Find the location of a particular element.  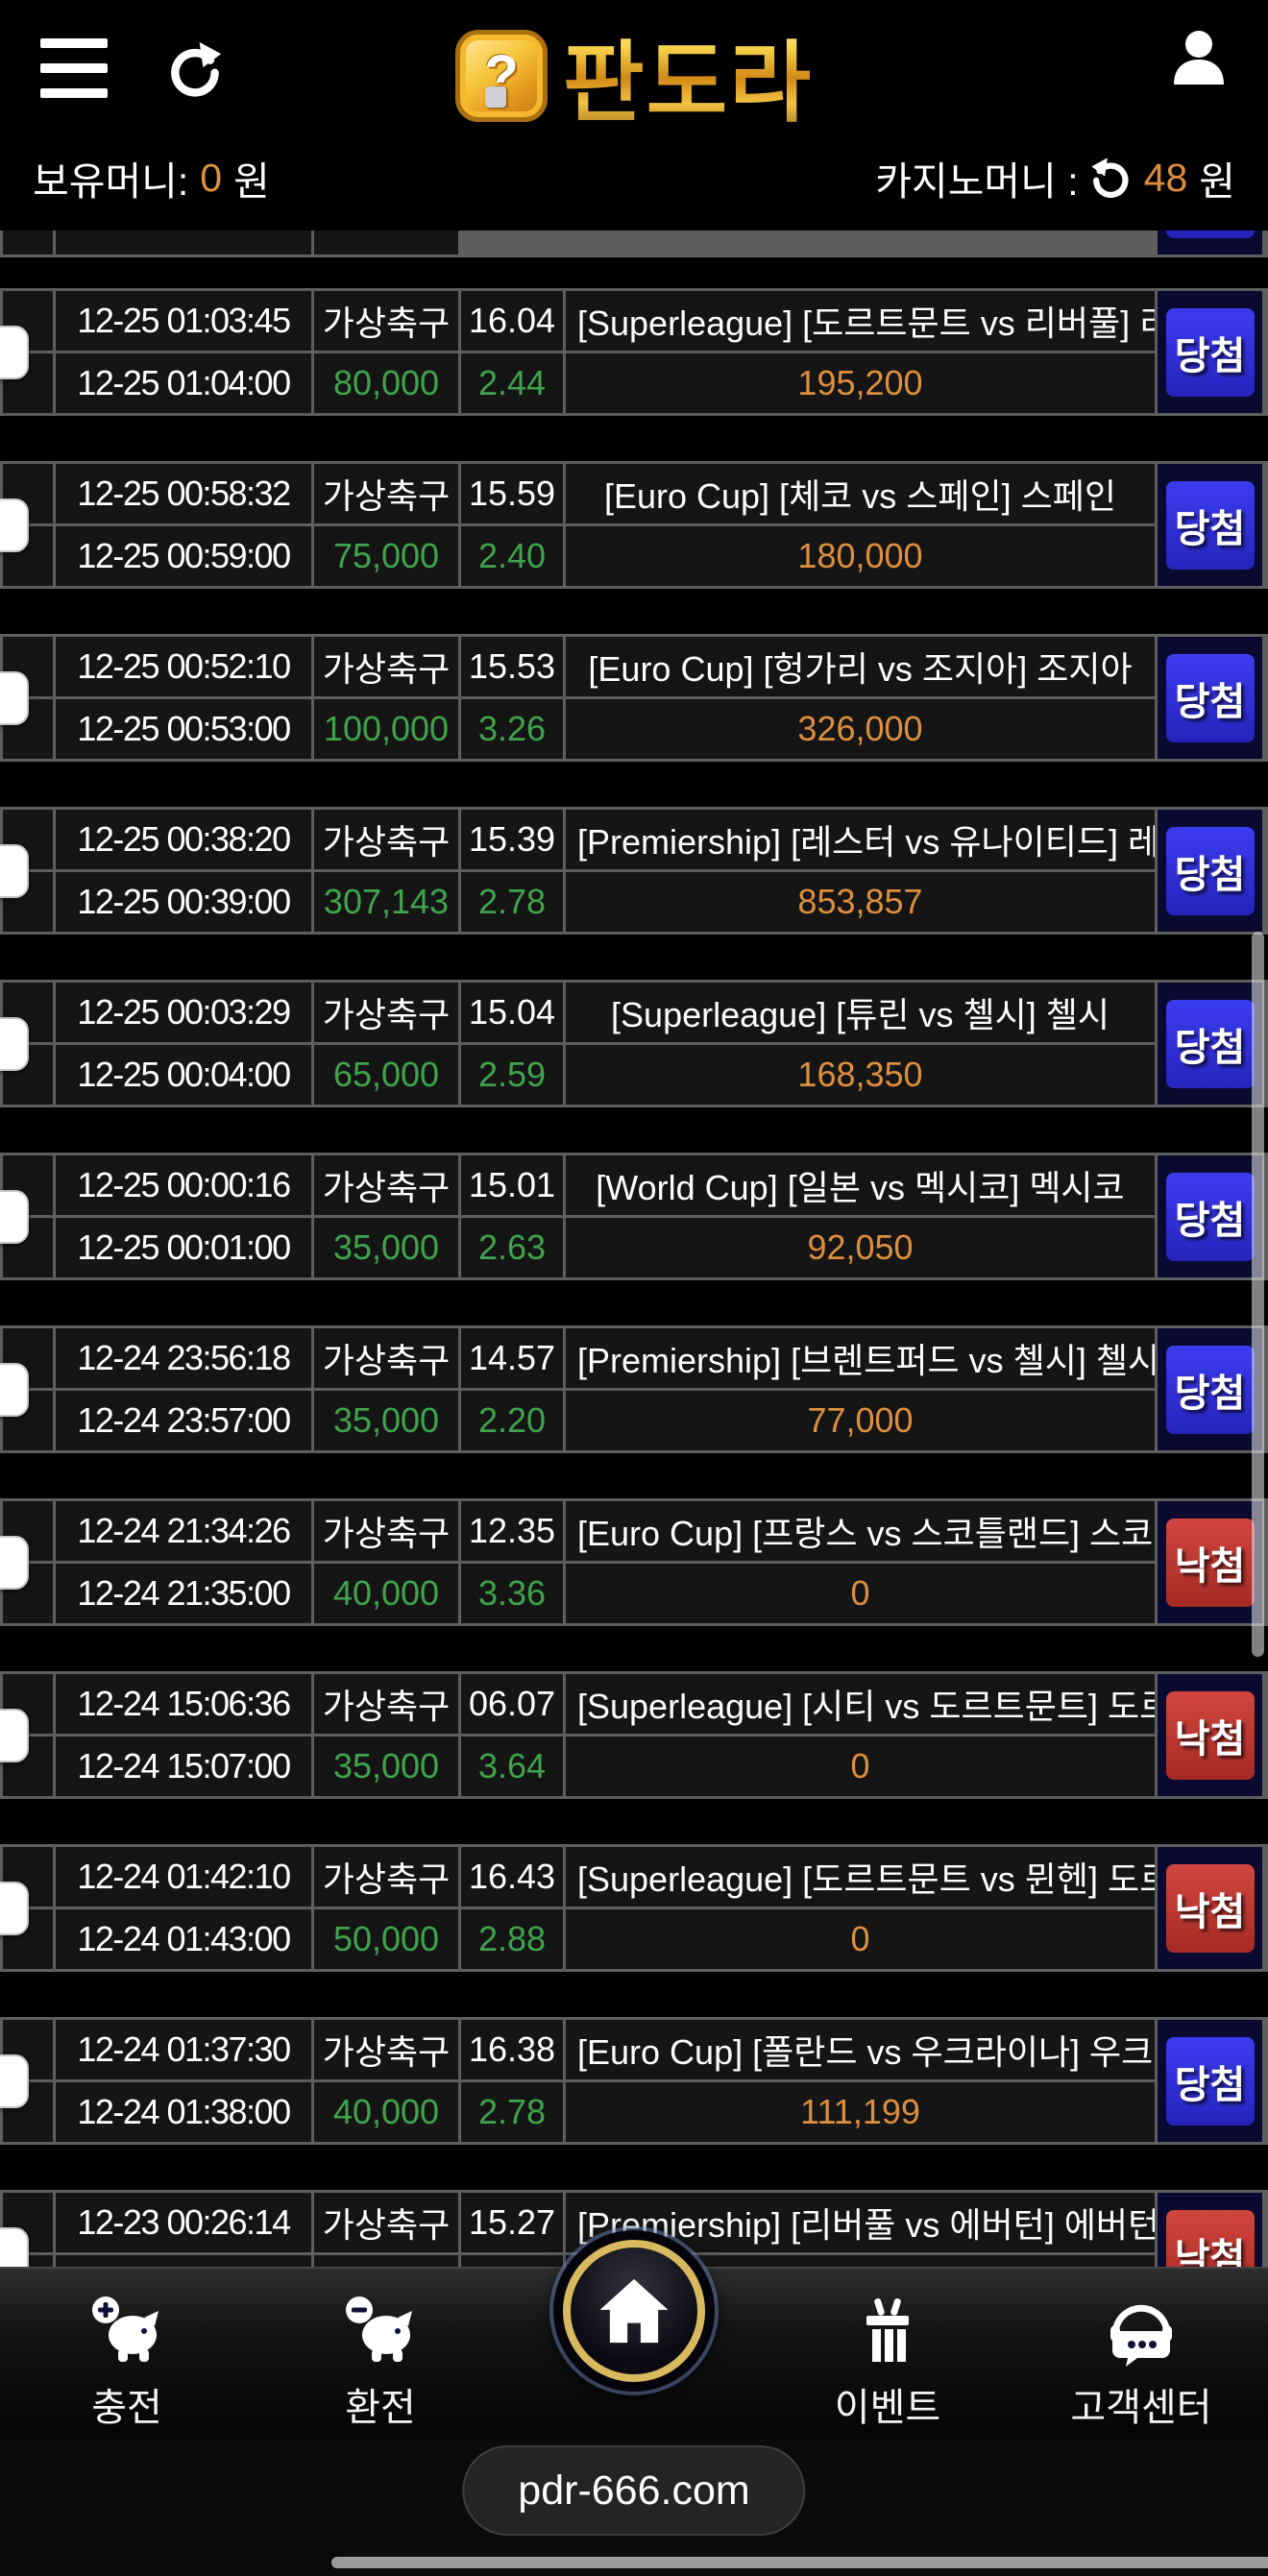

settle-time: 12-24 15:07:00 is located at coordinates (183, 1766).